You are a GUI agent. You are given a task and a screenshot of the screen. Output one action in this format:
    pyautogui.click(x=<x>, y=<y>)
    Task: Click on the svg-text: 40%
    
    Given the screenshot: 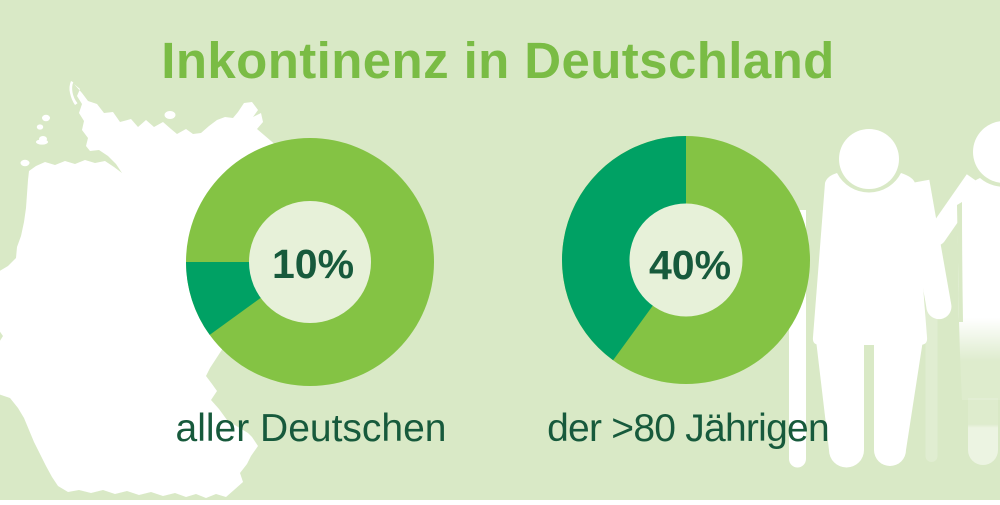 What is the action you would take?
    pyautogui.click(x=690, y=265)
    